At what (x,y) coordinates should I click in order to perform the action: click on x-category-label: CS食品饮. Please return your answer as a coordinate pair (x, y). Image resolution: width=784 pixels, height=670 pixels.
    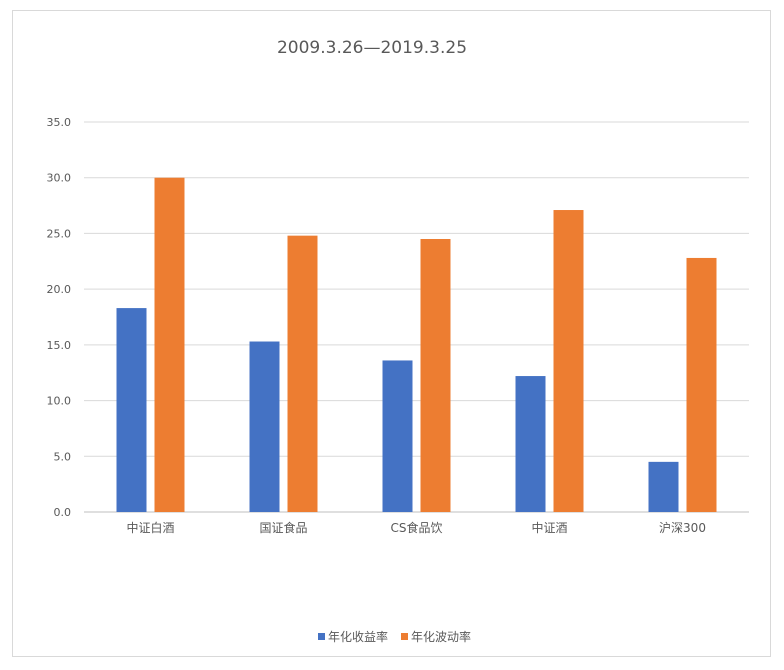
    Looking at the image, I should click on (417, 527).